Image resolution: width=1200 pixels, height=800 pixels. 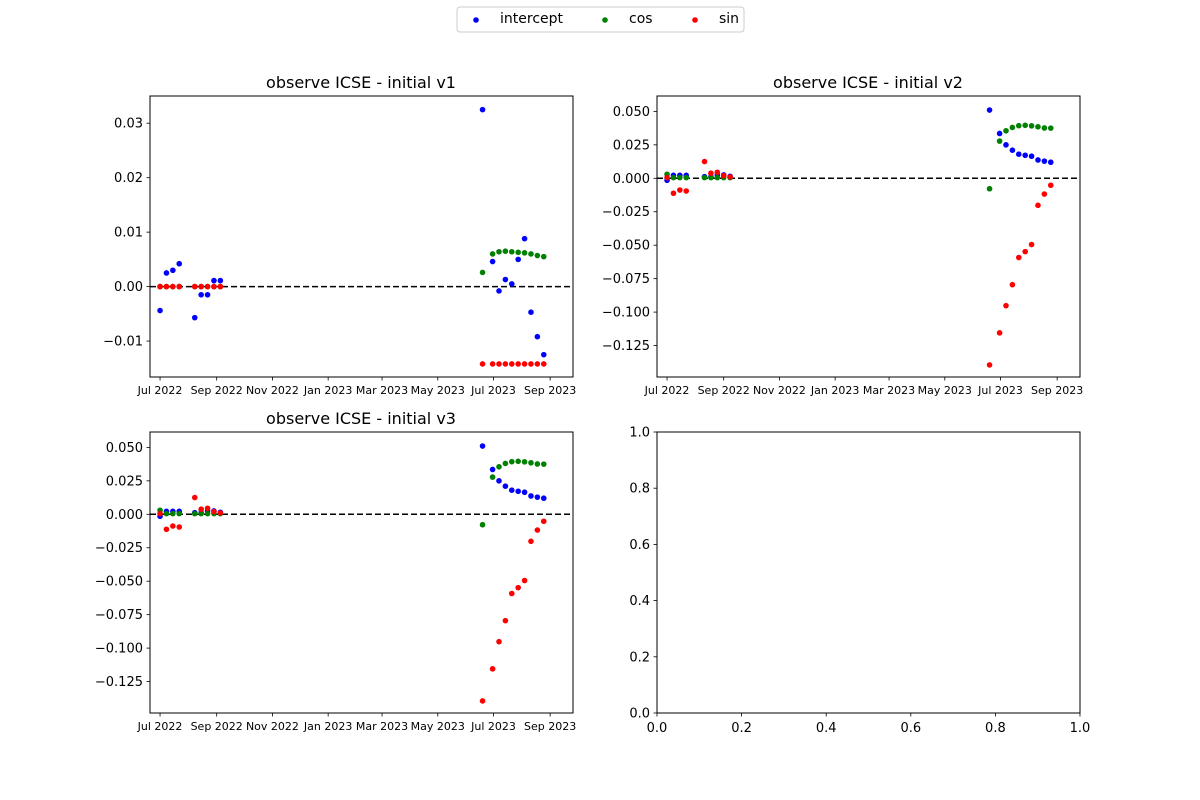 What do you see at coordinates (119, 548) in the screenshot?
I see `y-tick-label: −0.025` at bounding box center [119, 548].